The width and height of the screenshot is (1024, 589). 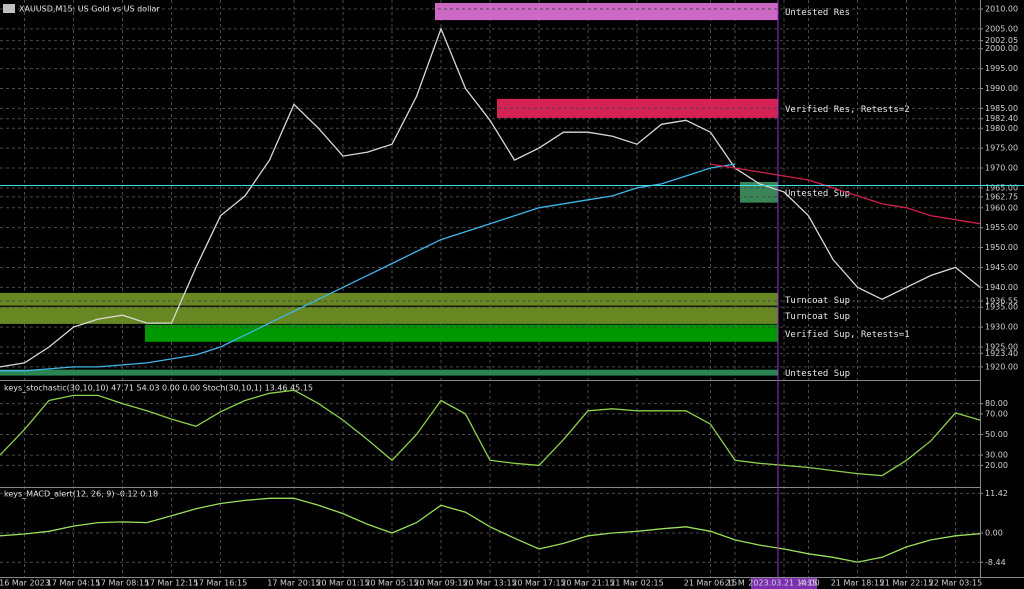 What do you see at coordinates (1001, 287) in the screenshot?
I see `y-tick-label: 1940.00` at bounding box center [1001, 287].